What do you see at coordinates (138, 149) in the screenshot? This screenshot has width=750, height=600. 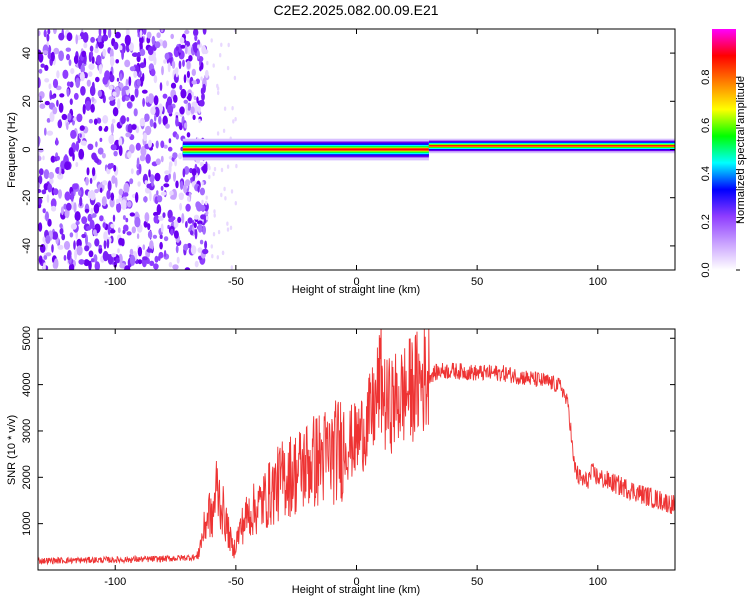 I see `noise-region` at bounding box center [138, 149].